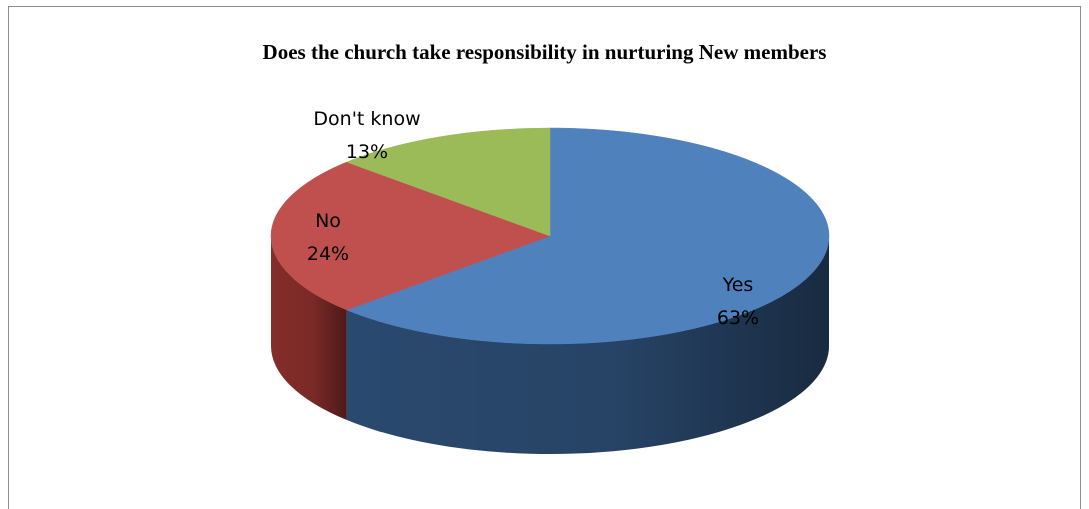 The height and width of the screenshot is (509, 1089). What do you see at coordinates (309, 328) in the screenshot?
I see `pie-side-shade-no` at bounding box center [309, 328].